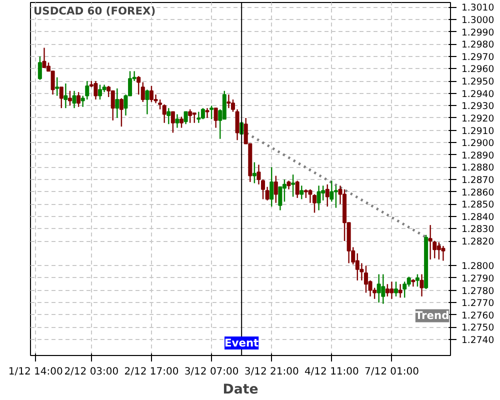  I want to click on y-tick-label: 1.2910, so click(478, 131).